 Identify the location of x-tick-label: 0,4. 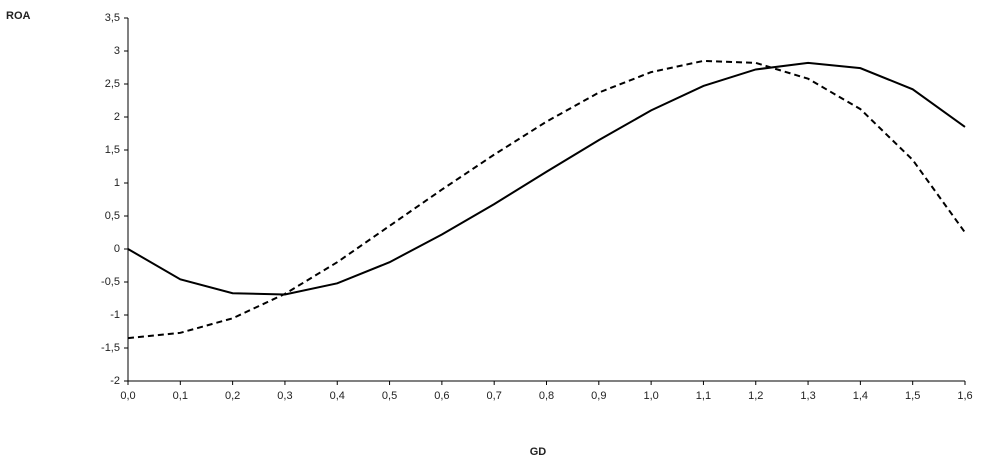
(337, 396).